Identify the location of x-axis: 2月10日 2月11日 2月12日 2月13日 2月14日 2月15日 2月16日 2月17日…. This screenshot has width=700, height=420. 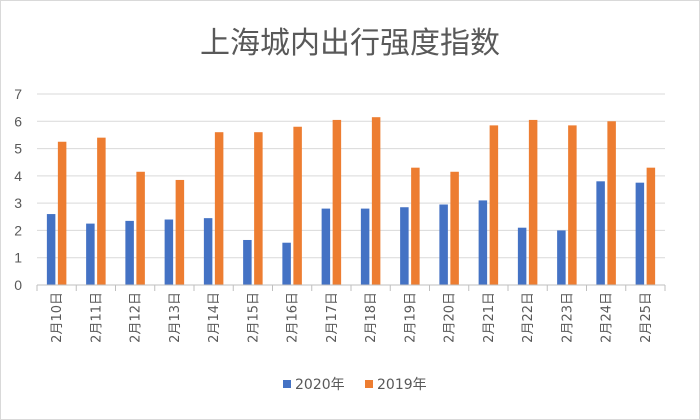
(351, 313).